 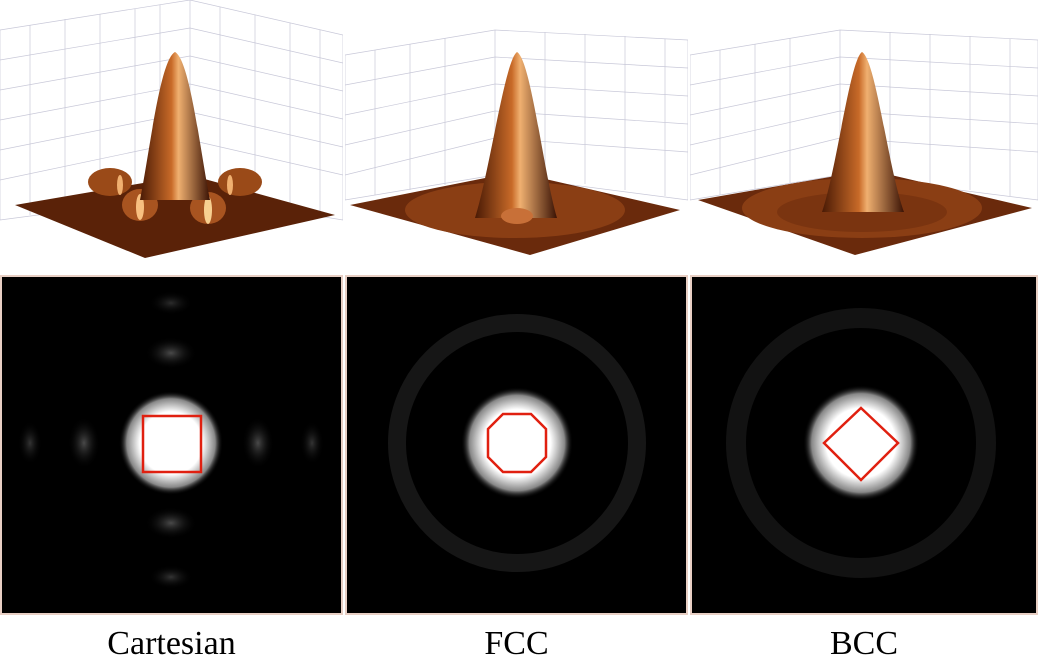 I want to click on passband-square-outline, so click(x=172, y=444).